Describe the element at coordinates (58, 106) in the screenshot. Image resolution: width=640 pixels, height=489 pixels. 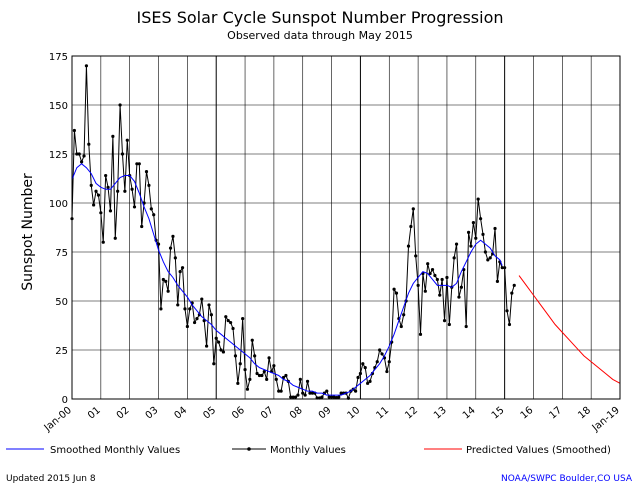
I see `y-tick-label: 150` at that location.